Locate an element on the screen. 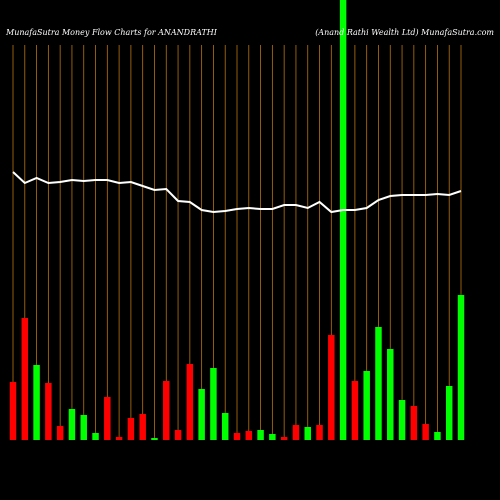 The image size is (500, 500). price-line is located at coordinates (237, 192).